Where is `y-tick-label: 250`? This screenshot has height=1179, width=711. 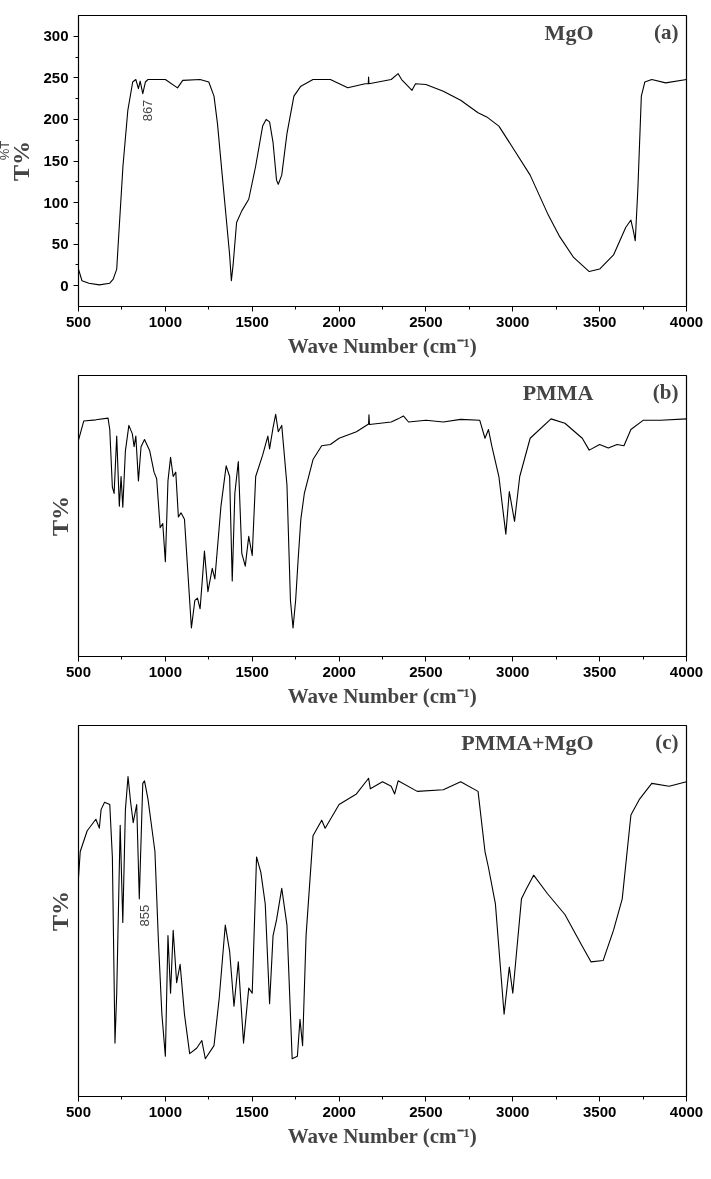
y-tick-label: 250 is located at coordinates (56, 77).